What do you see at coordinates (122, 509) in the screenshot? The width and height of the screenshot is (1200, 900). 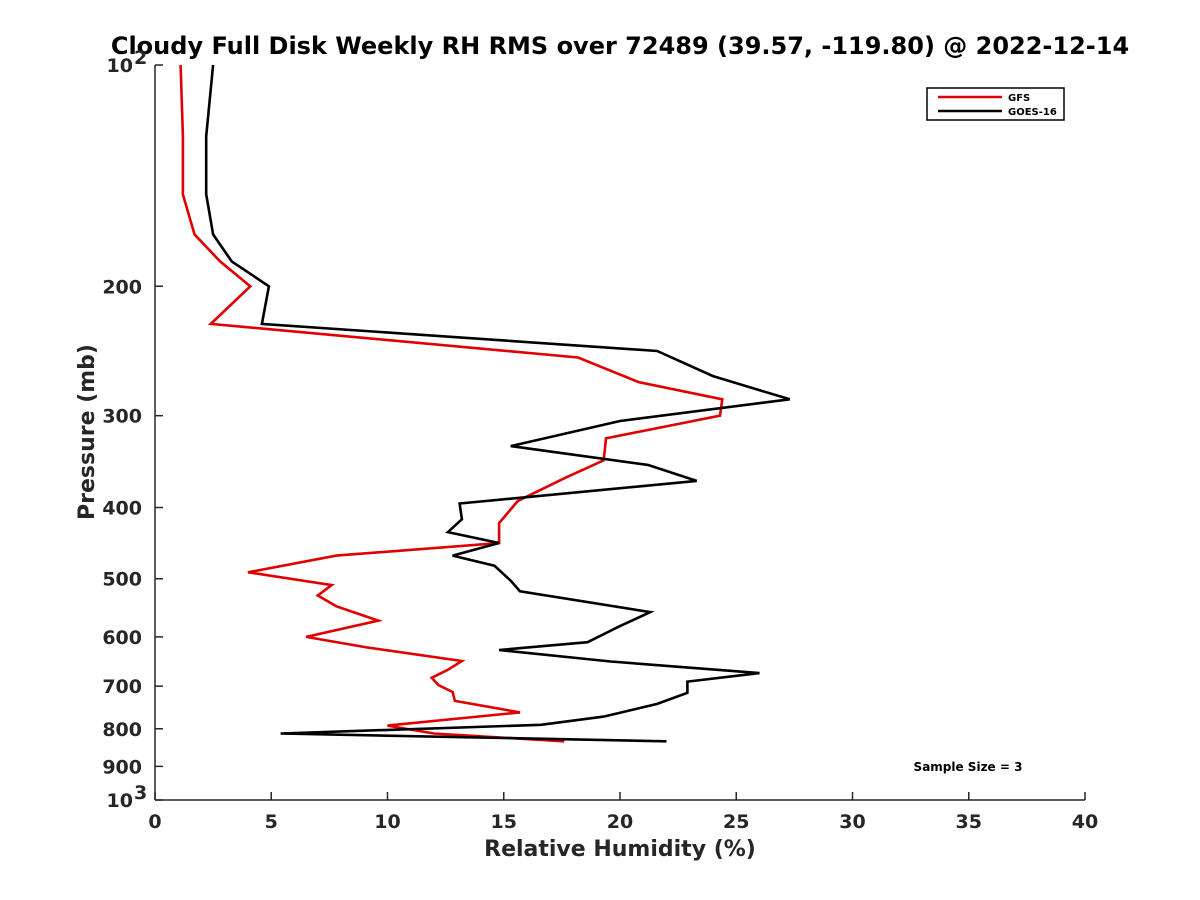 I see `y-tick-label: 400` at bounding box center [122, 509].